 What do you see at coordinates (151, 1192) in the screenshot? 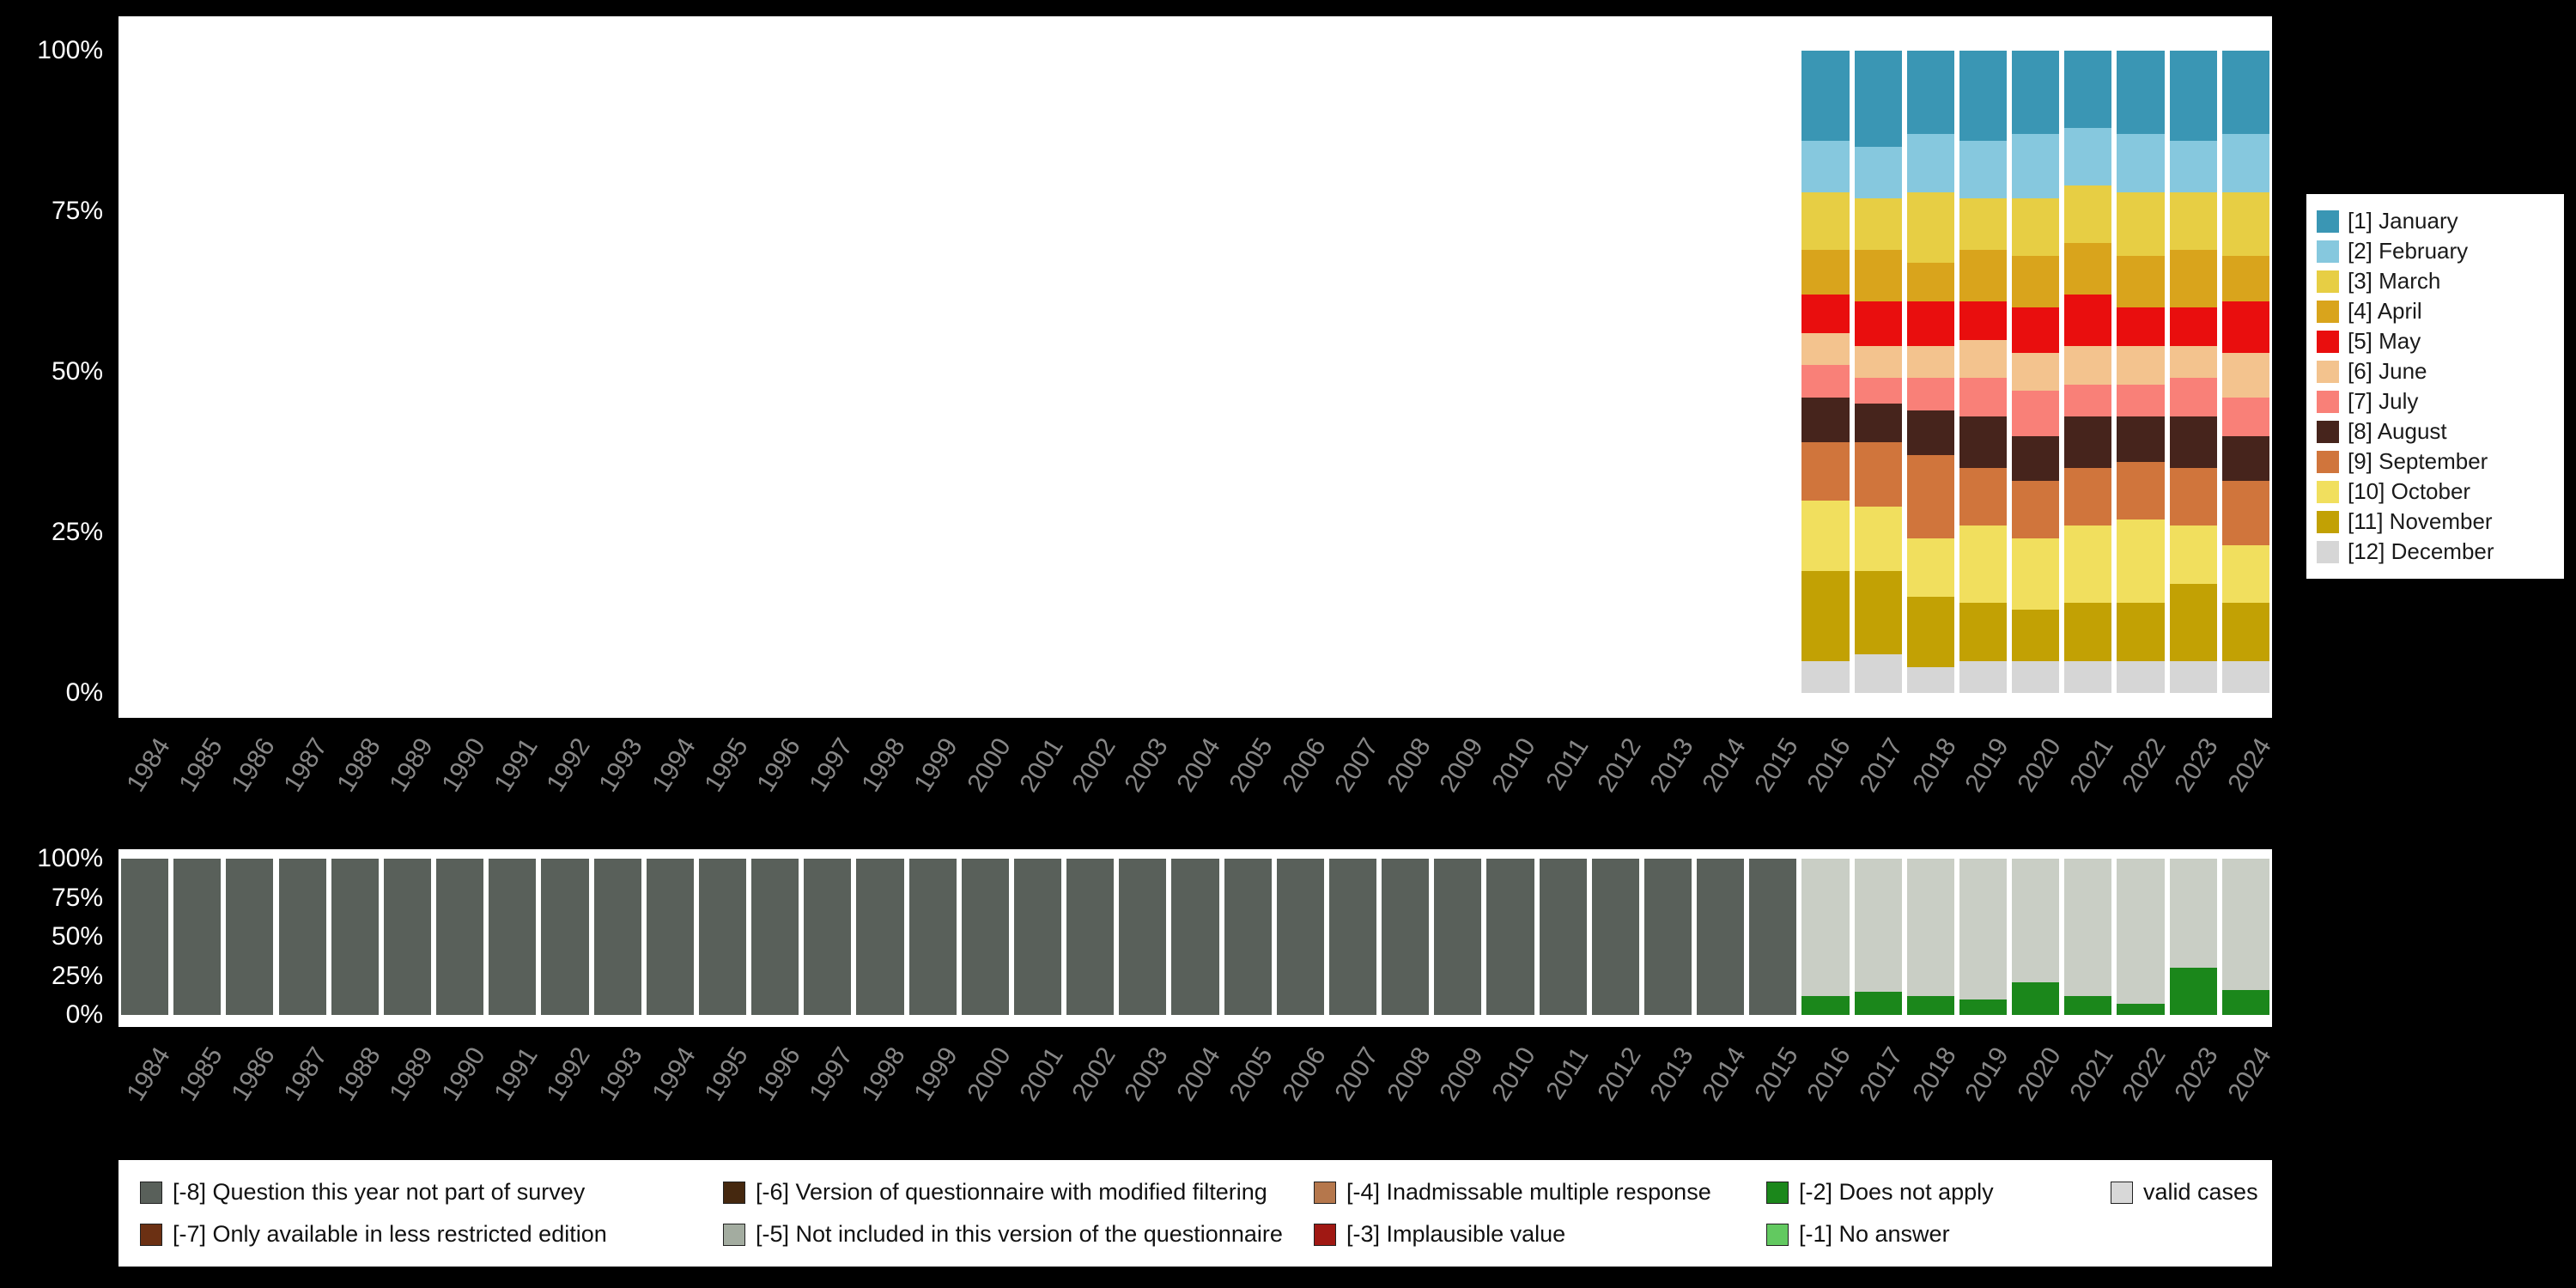
I see `legend-swatch-8-question-this-year-not-part-of-survey` at bounding box center [151, 1192].